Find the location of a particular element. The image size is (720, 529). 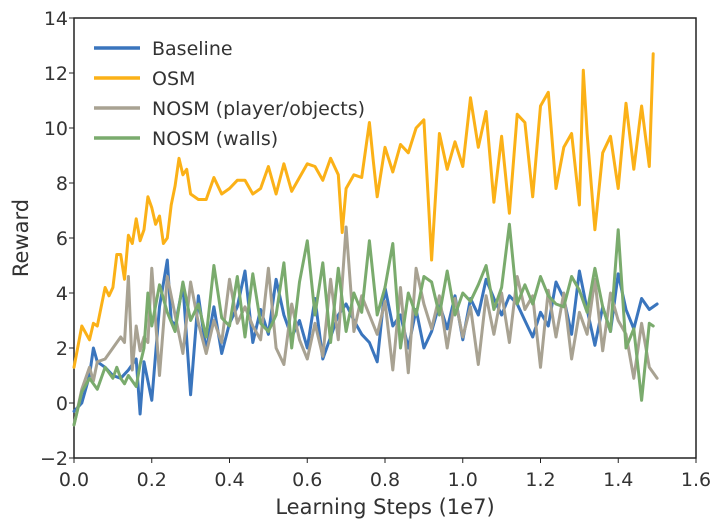

y-axis-label: Reward is located at coordinates (21, 238).